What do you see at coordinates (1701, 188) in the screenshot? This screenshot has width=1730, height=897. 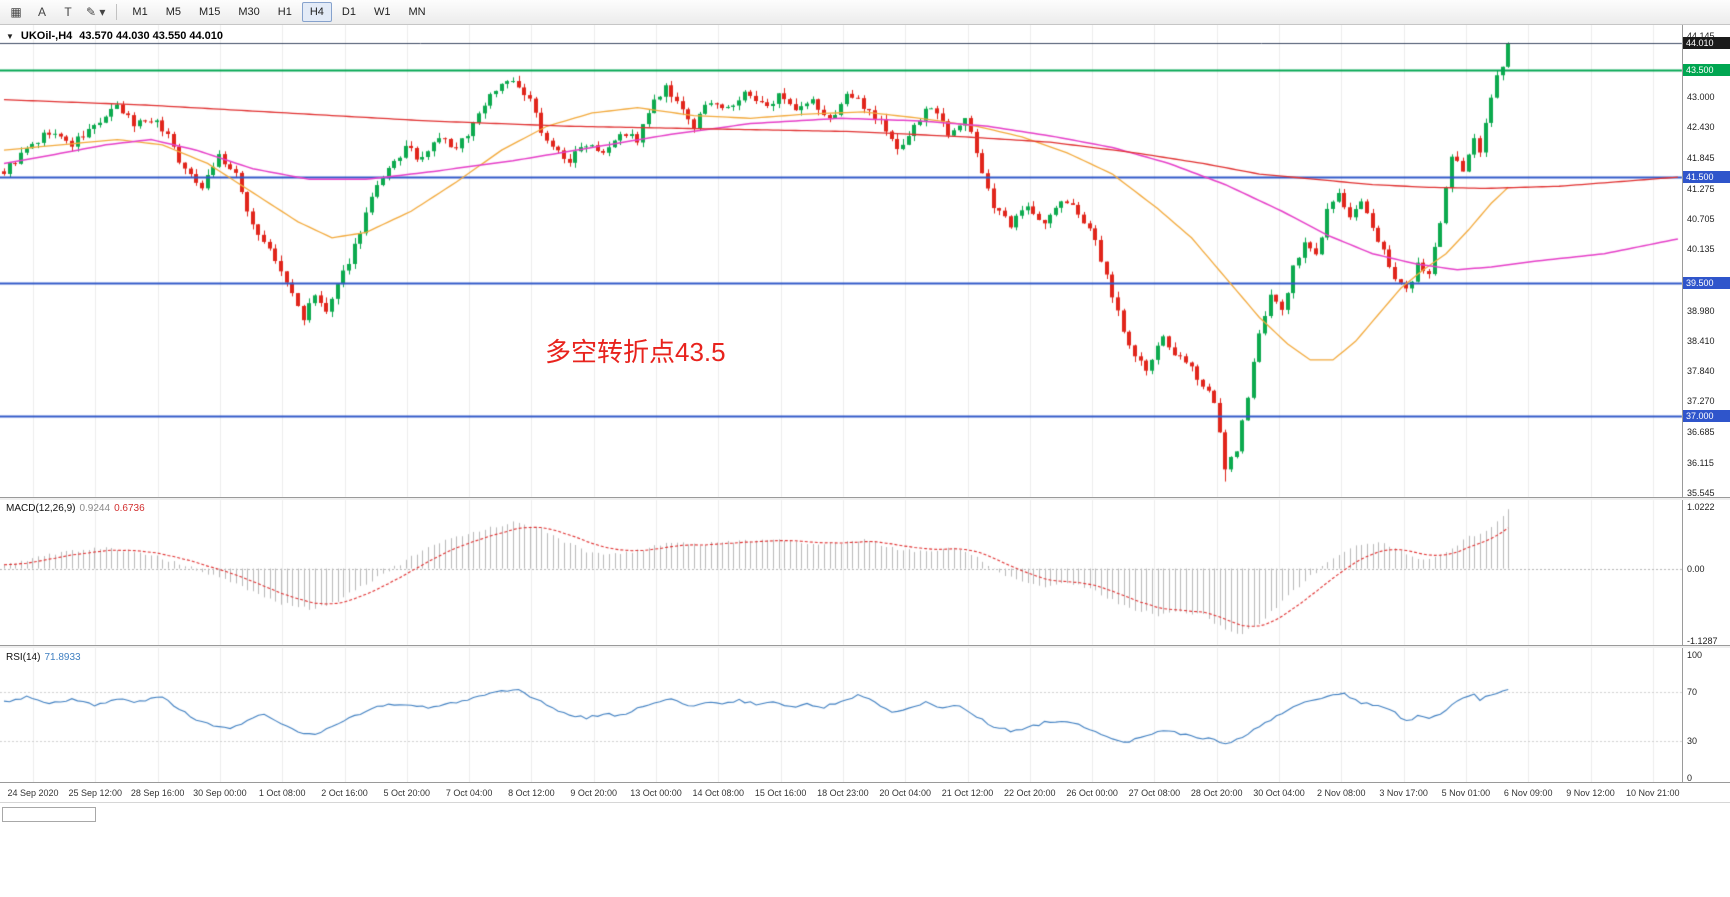 I see `price-axis-label: 41.275` at bounding box center [1701, 188].